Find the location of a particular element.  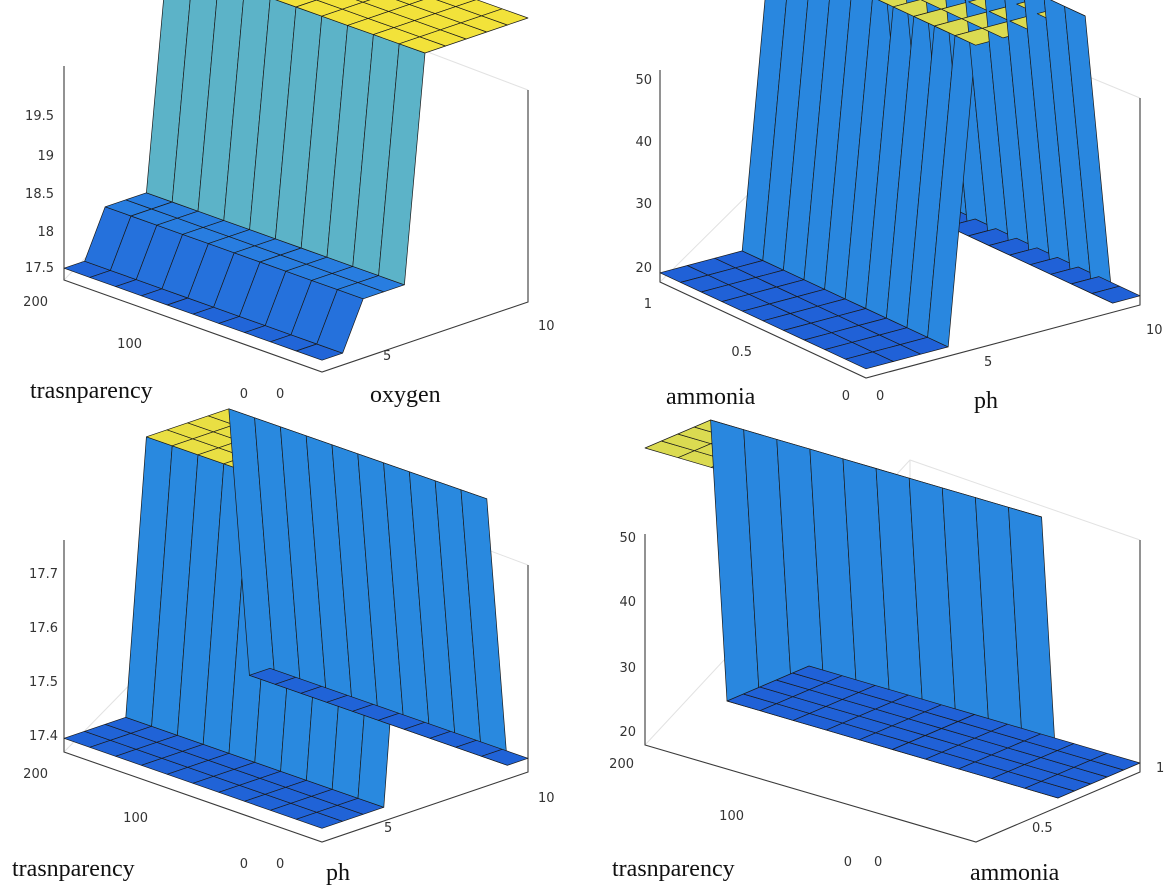

z-tick: 19 is located at coordinates (45, 156).